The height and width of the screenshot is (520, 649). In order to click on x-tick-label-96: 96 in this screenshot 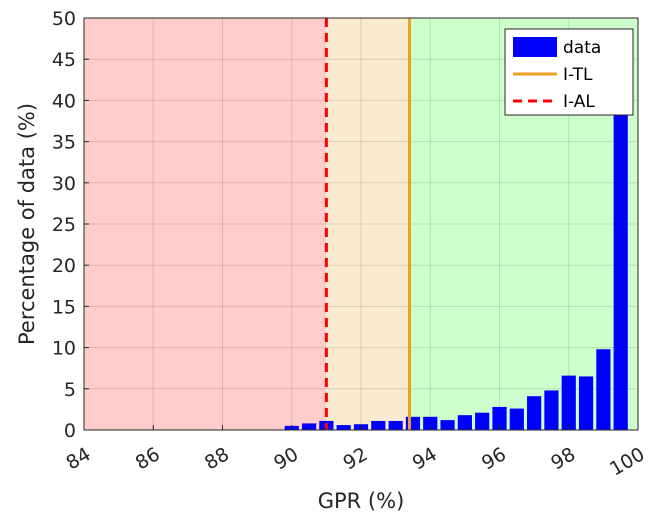, I will do `click(494, 458)`.